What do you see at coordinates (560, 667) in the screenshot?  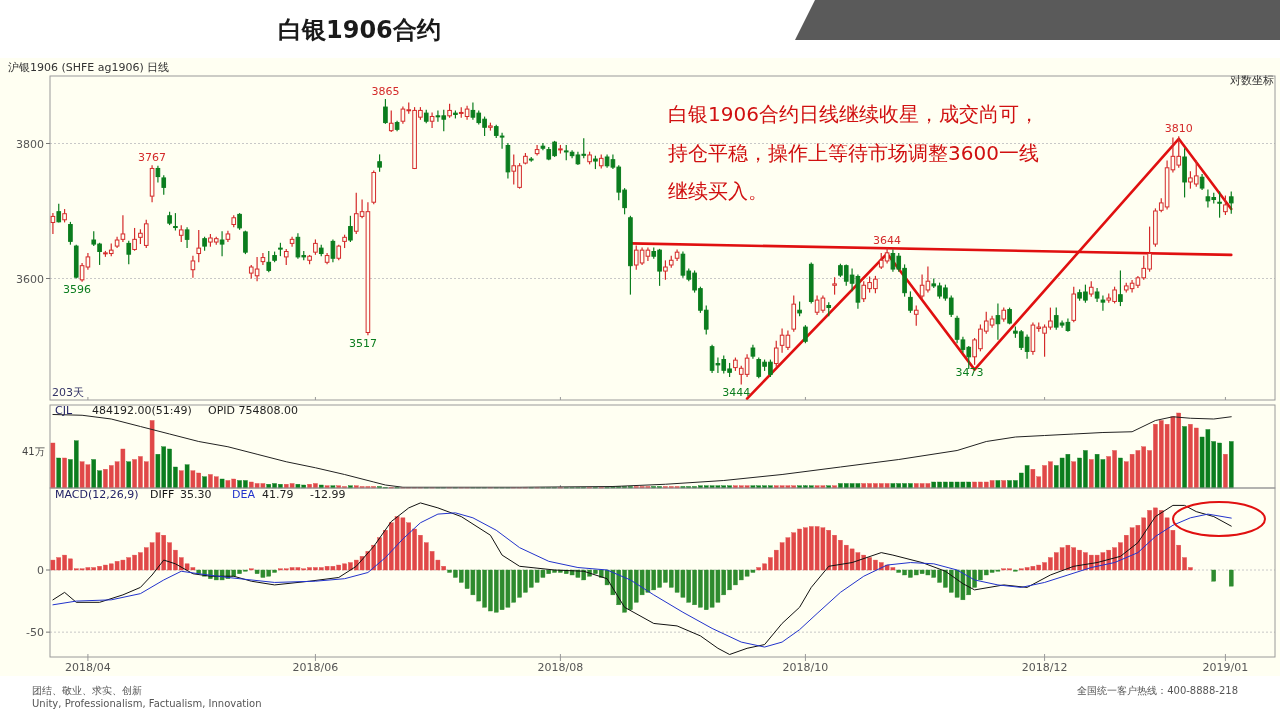 I see `x-tick-label: 2018/08` at bounding box center [560, 667].